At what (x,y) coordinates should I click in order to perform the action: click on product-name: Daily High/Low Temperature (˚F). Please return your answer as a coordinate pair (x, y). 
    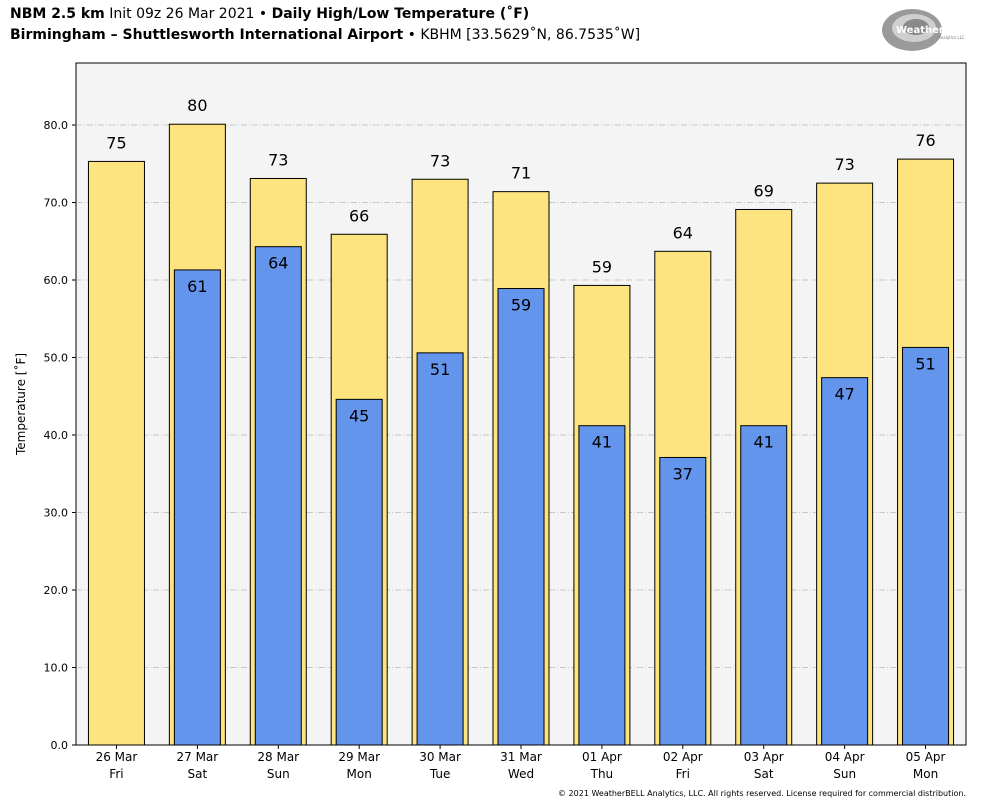
    Looking at the image, I should click on (400, 14).